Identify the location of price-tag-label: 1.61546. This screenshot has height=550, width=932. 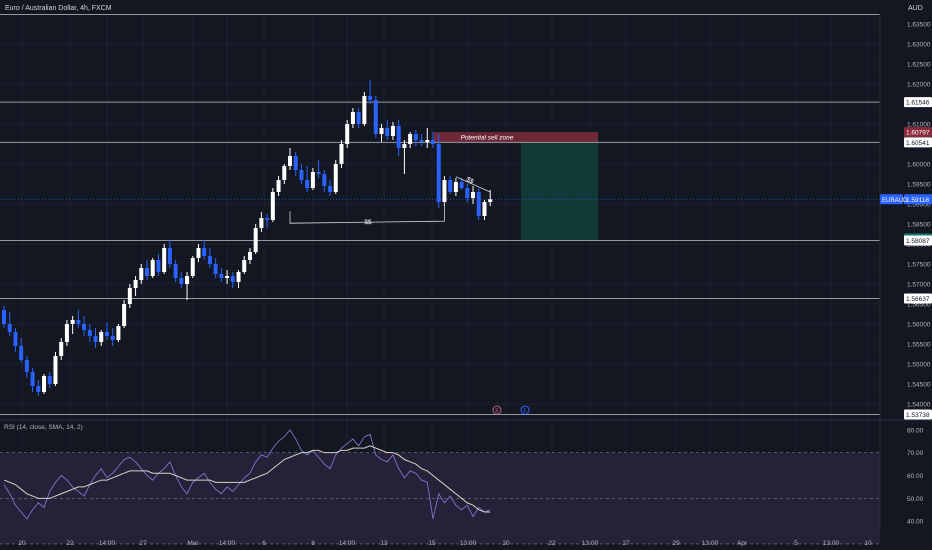
(918, 103).